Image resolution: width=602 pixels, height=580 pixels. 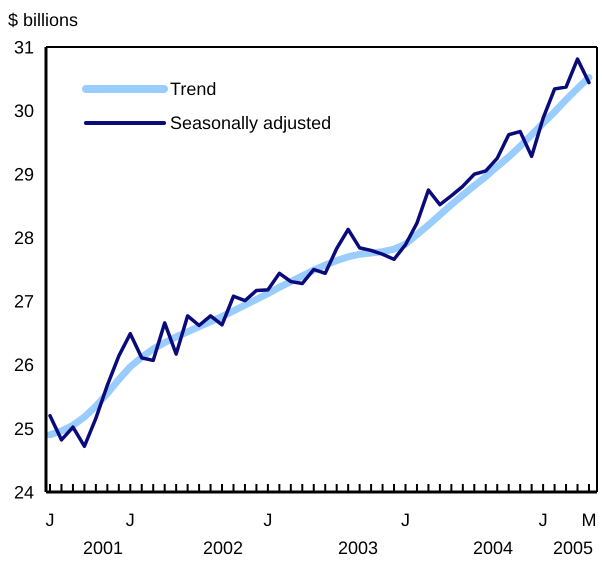 I want to click on text: 2005, so click(x=573, y=548).